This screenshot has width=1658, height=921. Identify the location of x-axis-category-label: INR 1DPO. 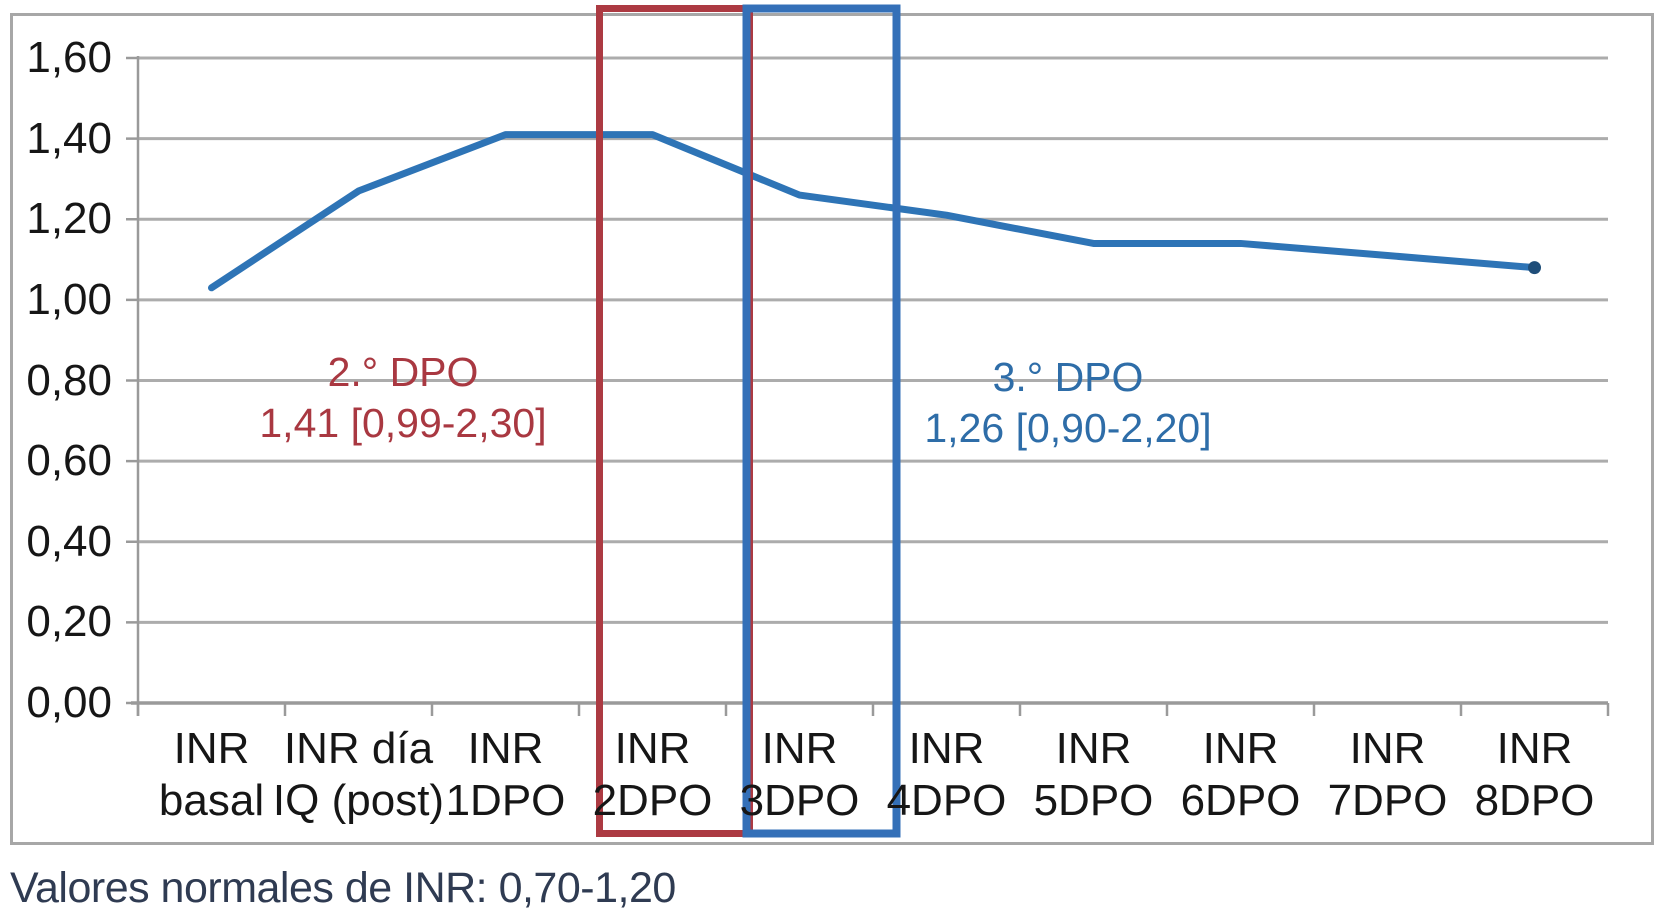
(506, 775).